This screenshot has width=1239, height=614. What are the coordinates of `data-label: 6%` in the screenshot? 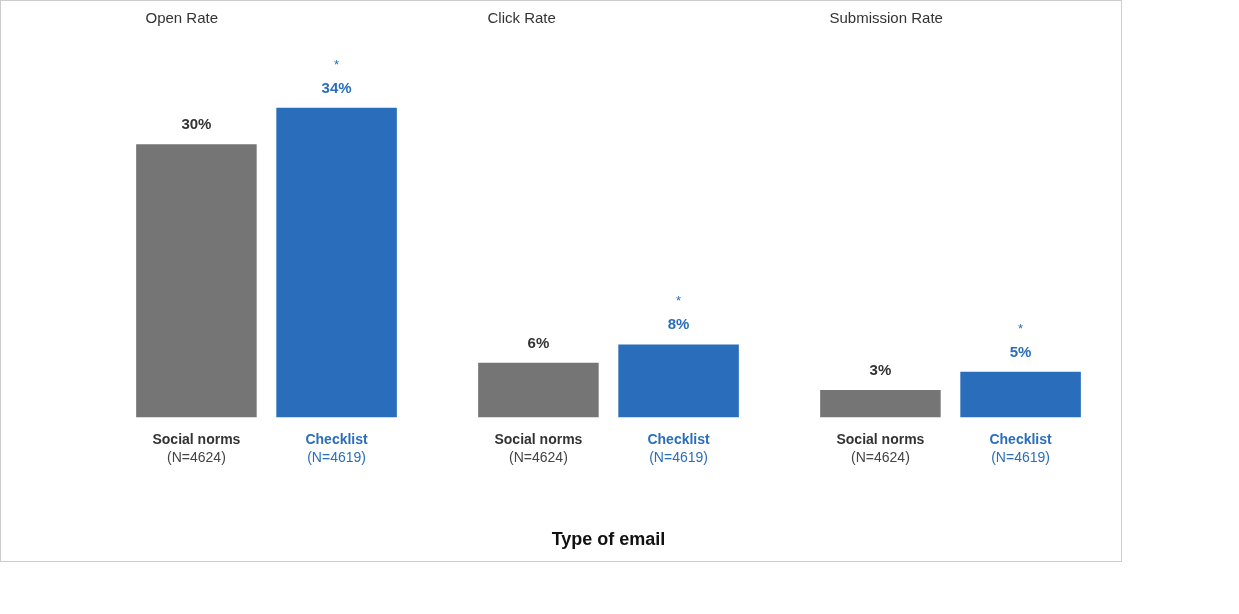 It's located at (538, 342).